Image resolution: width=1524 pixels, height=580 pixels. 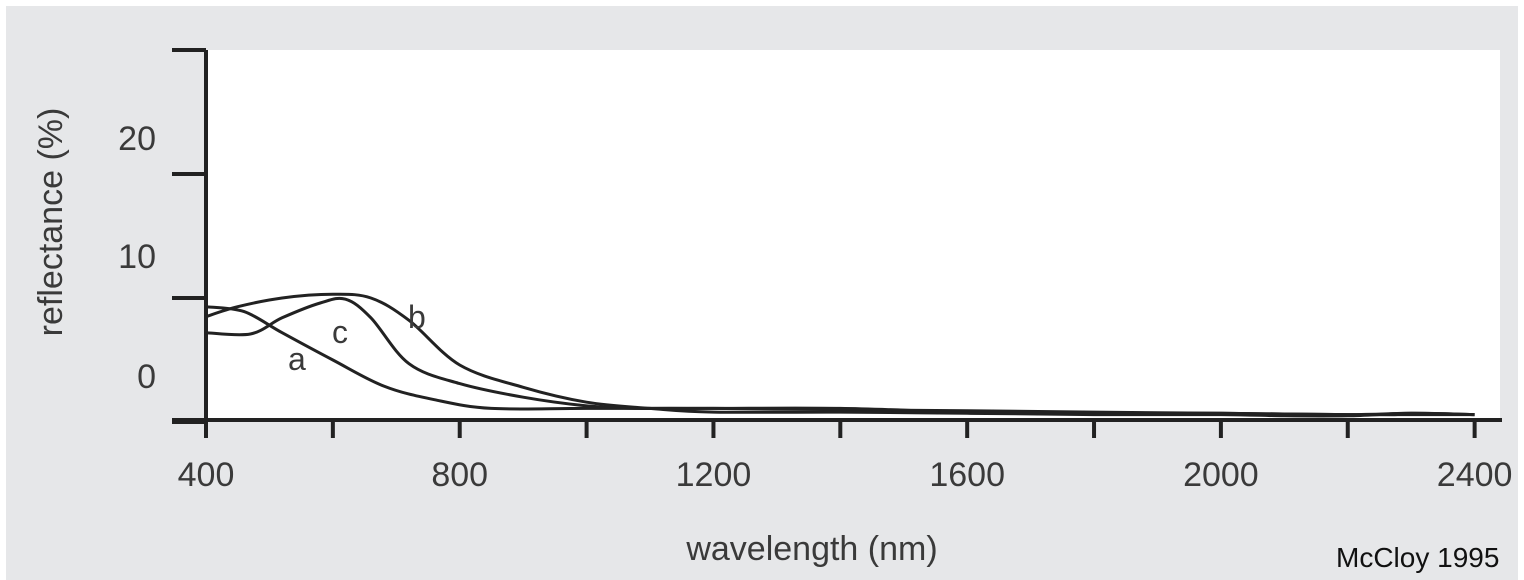 What do you see at coordinates (162, 236) in the screenshot?
I see `y-ticks: 0 10 20` at bounding box center [162, 236].